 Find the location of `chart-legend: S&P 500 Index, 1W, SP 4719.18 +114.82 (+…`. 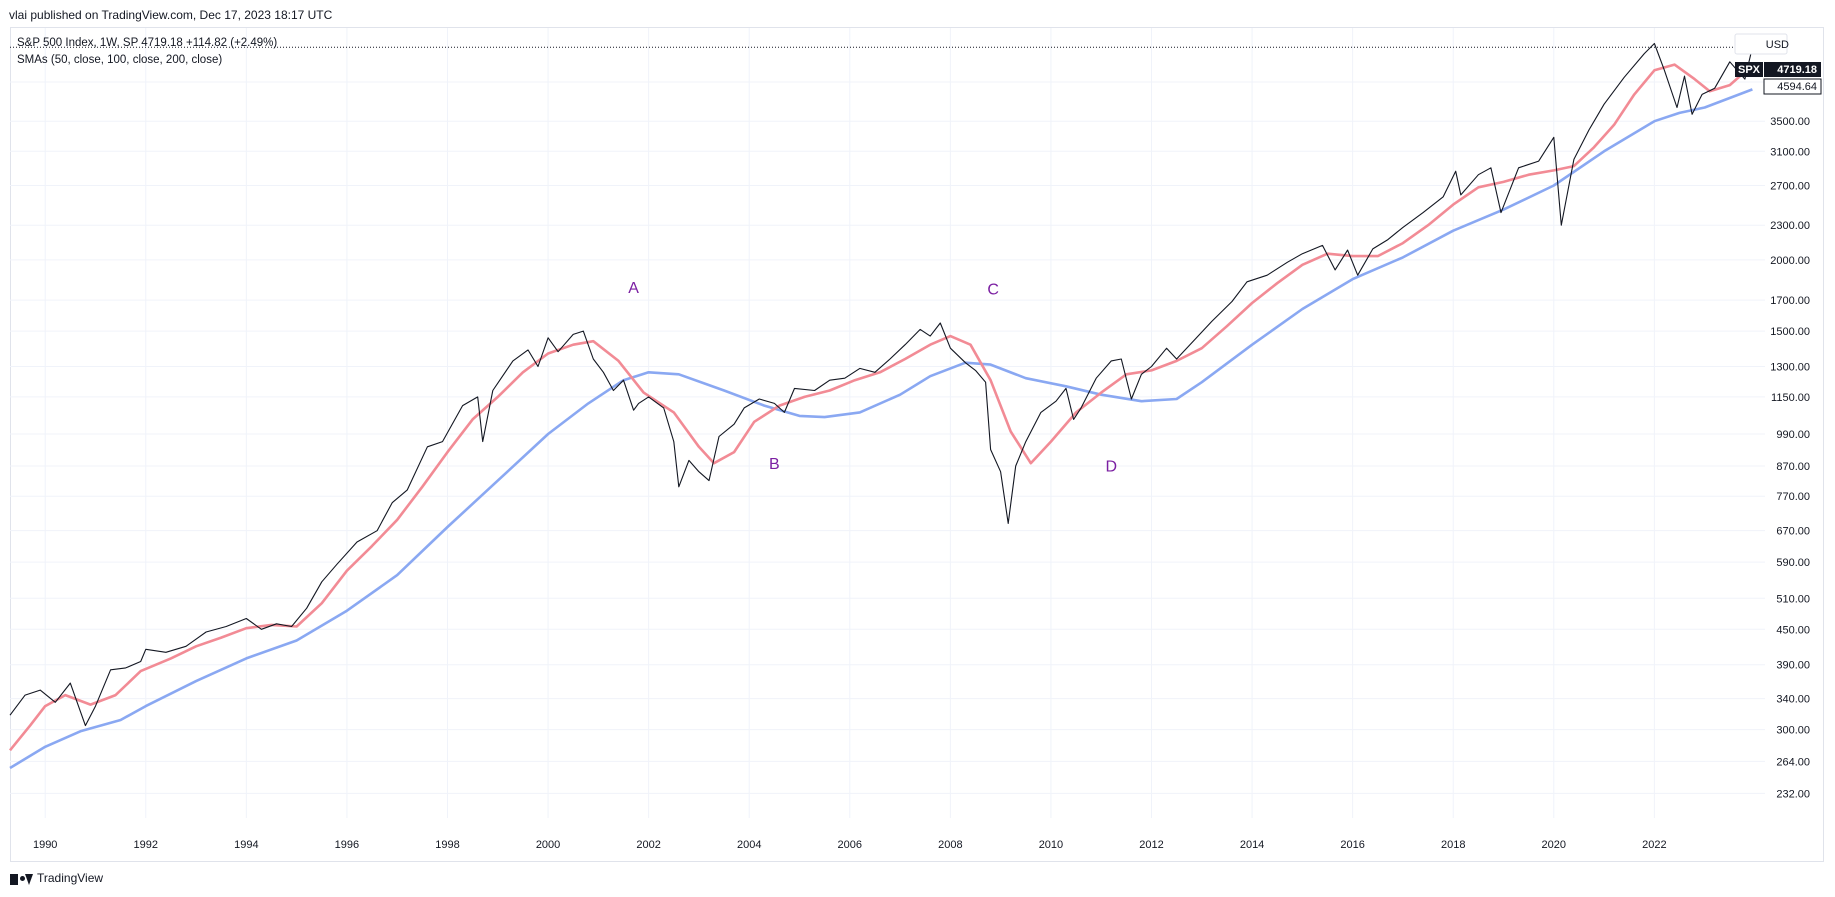

chart-legend: S&P 500 Index, 1W, SP 4719.18 +114.82 (+… is located at coordinates (147, 52).